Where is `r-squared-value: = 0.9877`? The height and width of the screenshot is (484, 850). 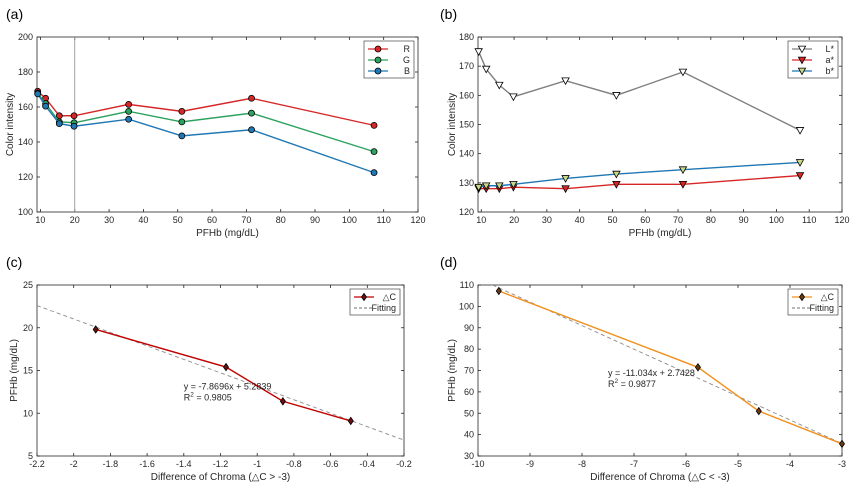 r-squared-value: = 0.9877 is located at coordinates (637, 384).